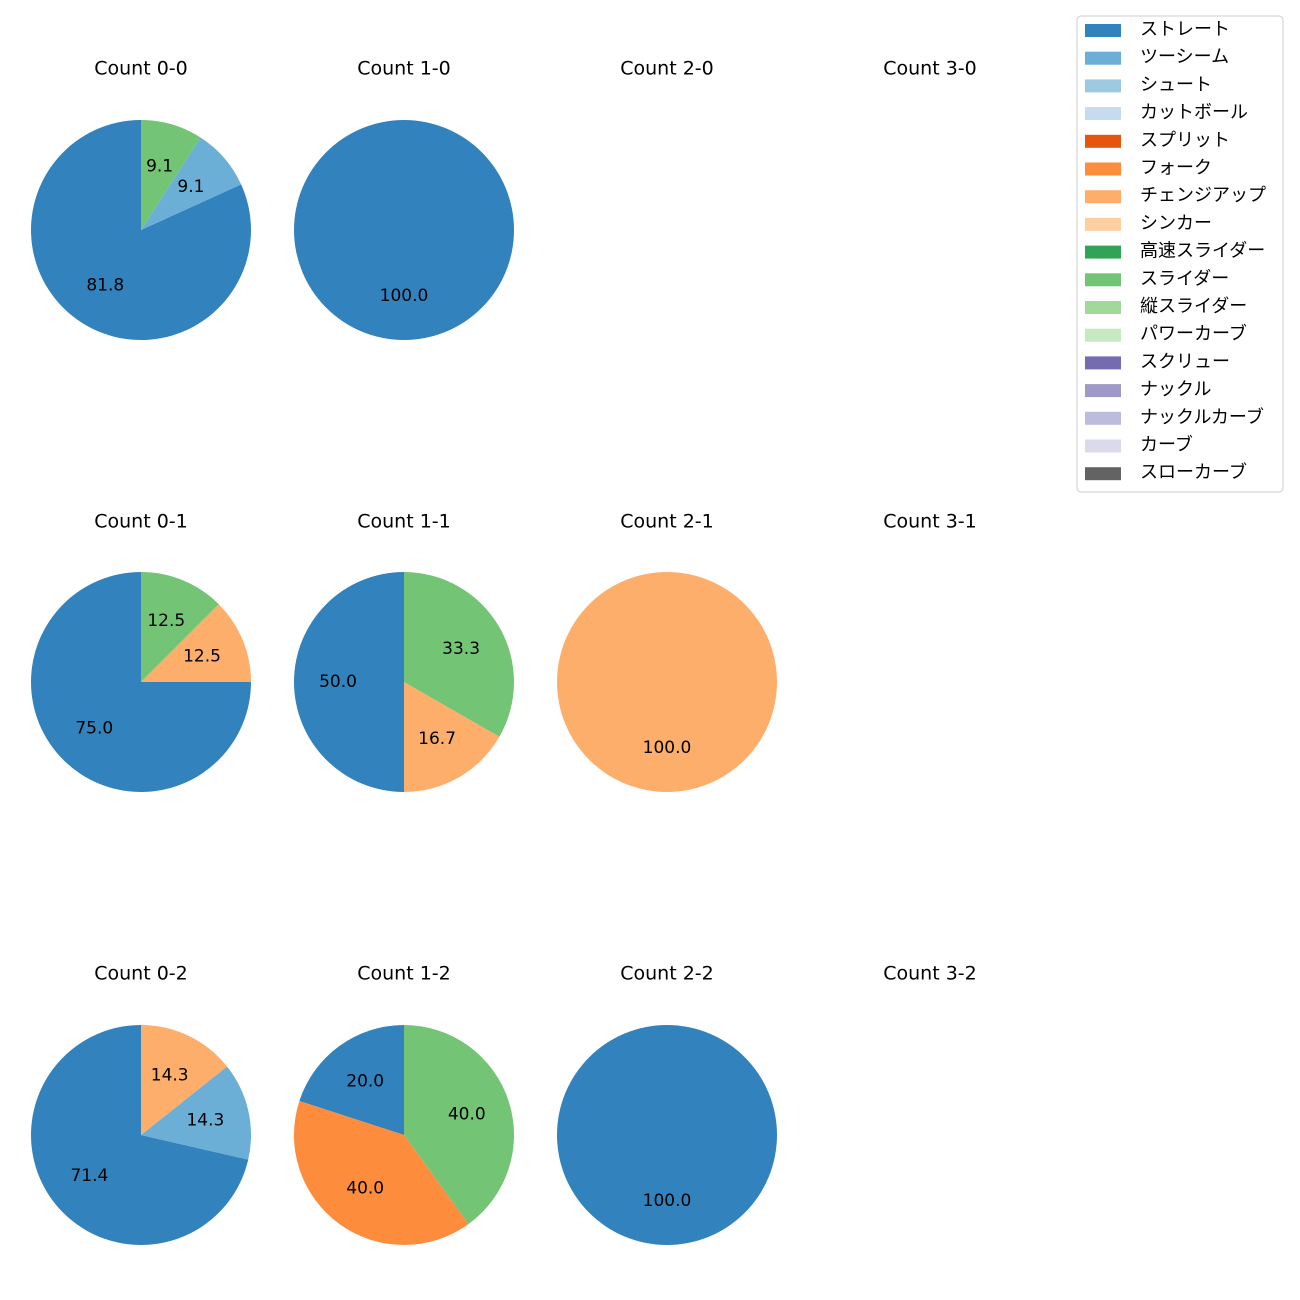 The image size is (1300, 1300). I want to click on pie-count-0-2: Count 0-2 71.4 14.3 14.3, so click(141, 1104).